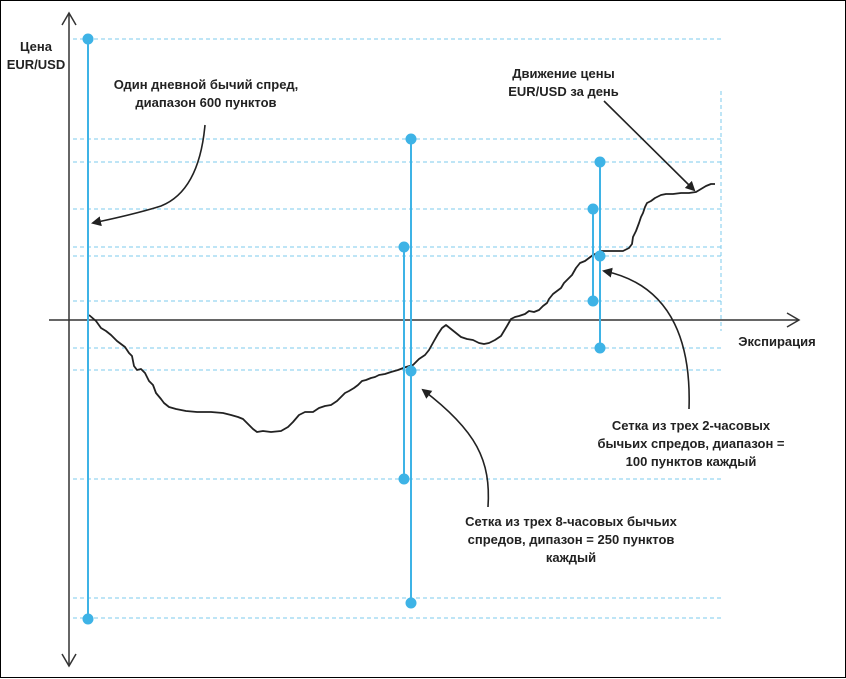  Describe the element at coordinates (691, 425) in the screenshot. I see `annotation-line: Сетка из трех 2-часовых` at that location.